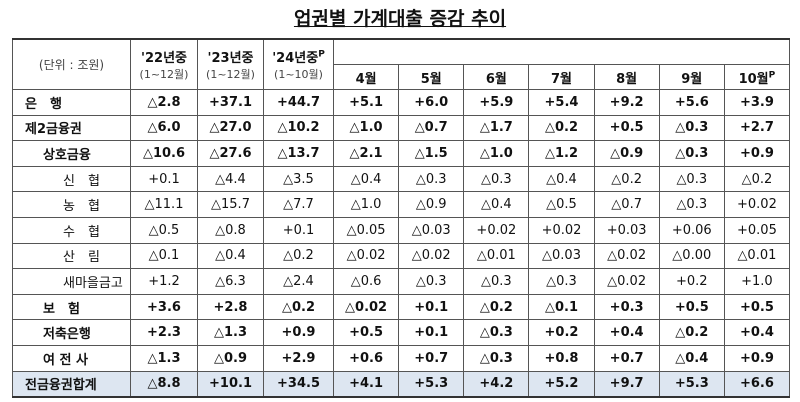  I want to click on value-cell: △1.5, so click(431, 153).